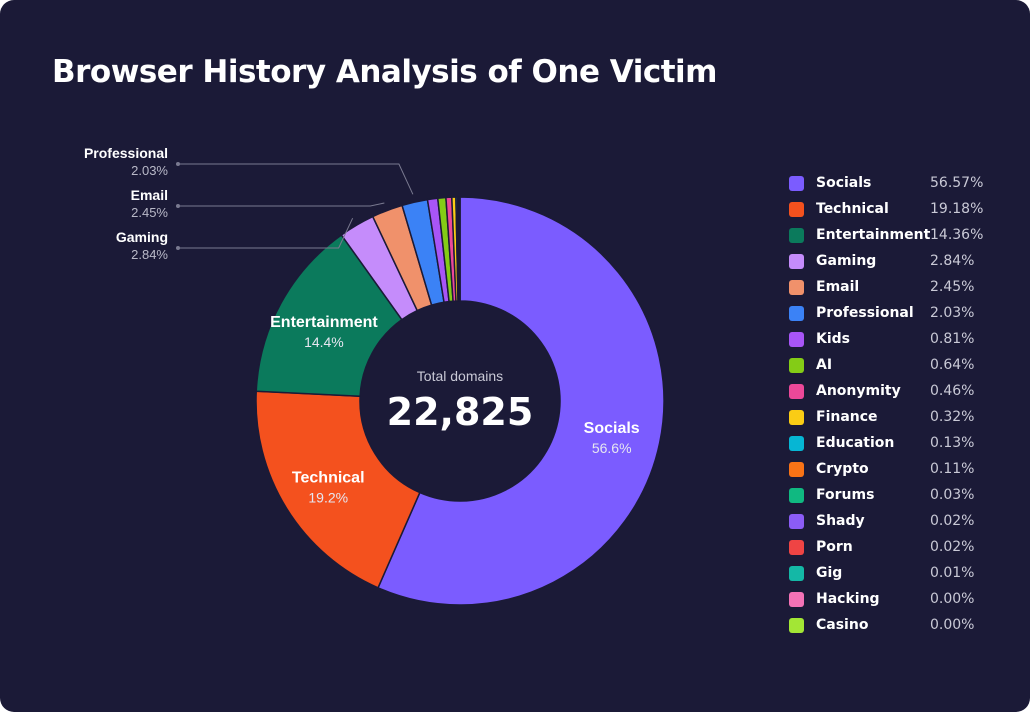  What do you see at coordinates (952, 261) in the screenshot?
I see `legend-value: 2.84%` at bounding box center [952, 261].